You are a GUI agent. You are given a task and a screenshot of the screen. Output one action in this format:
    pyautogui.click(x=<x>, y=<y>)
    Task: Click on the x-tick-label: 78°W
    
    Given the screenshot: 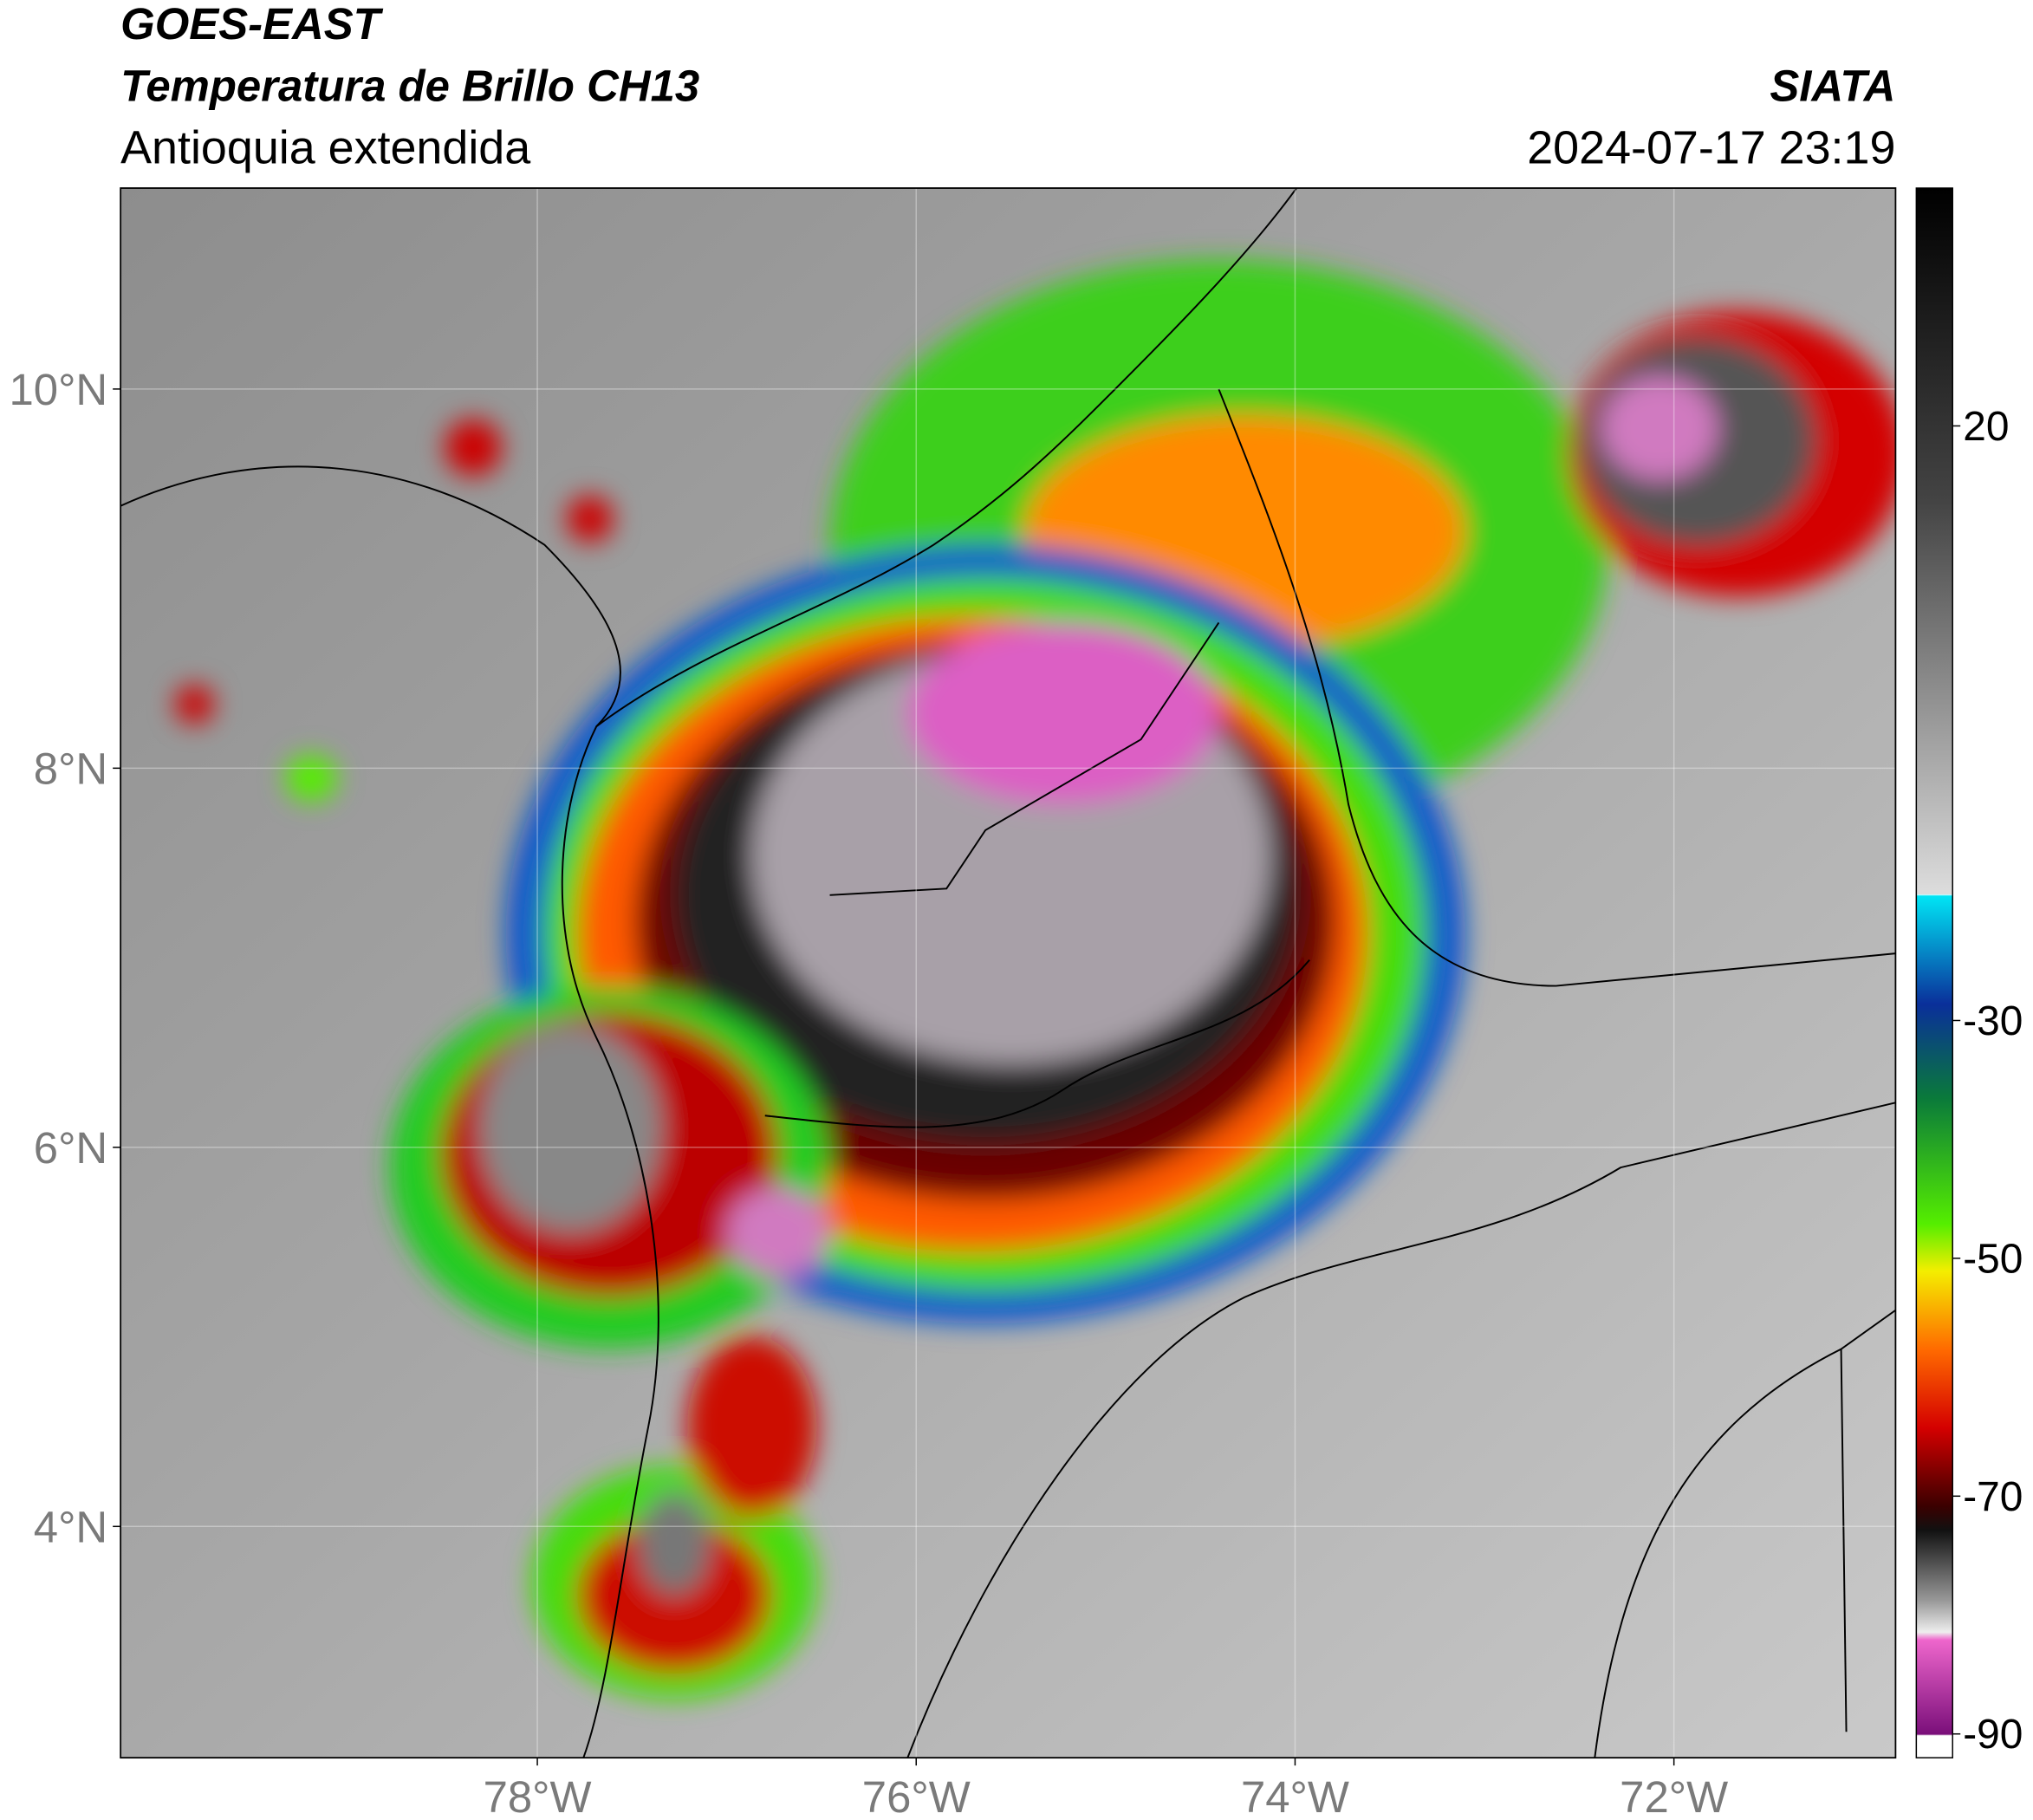 What is the action you would take?
    pyautogui.click(x=538, y=1796)
    